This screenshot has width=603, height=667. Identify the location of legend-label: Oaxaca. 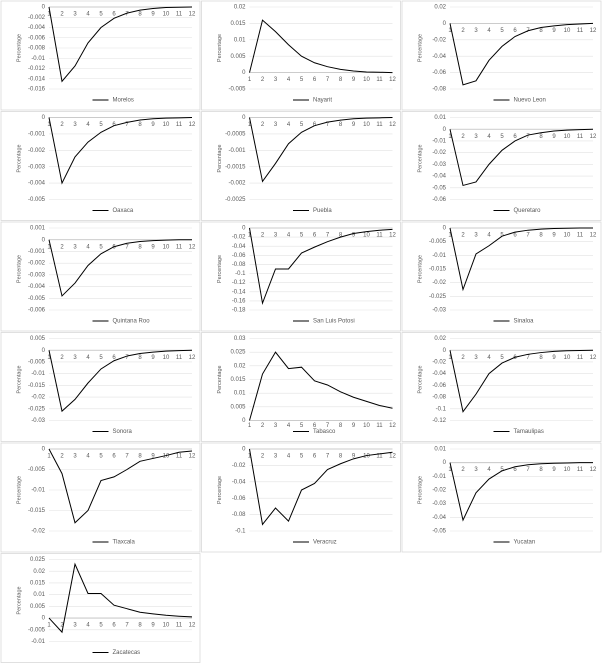
(123, 211).